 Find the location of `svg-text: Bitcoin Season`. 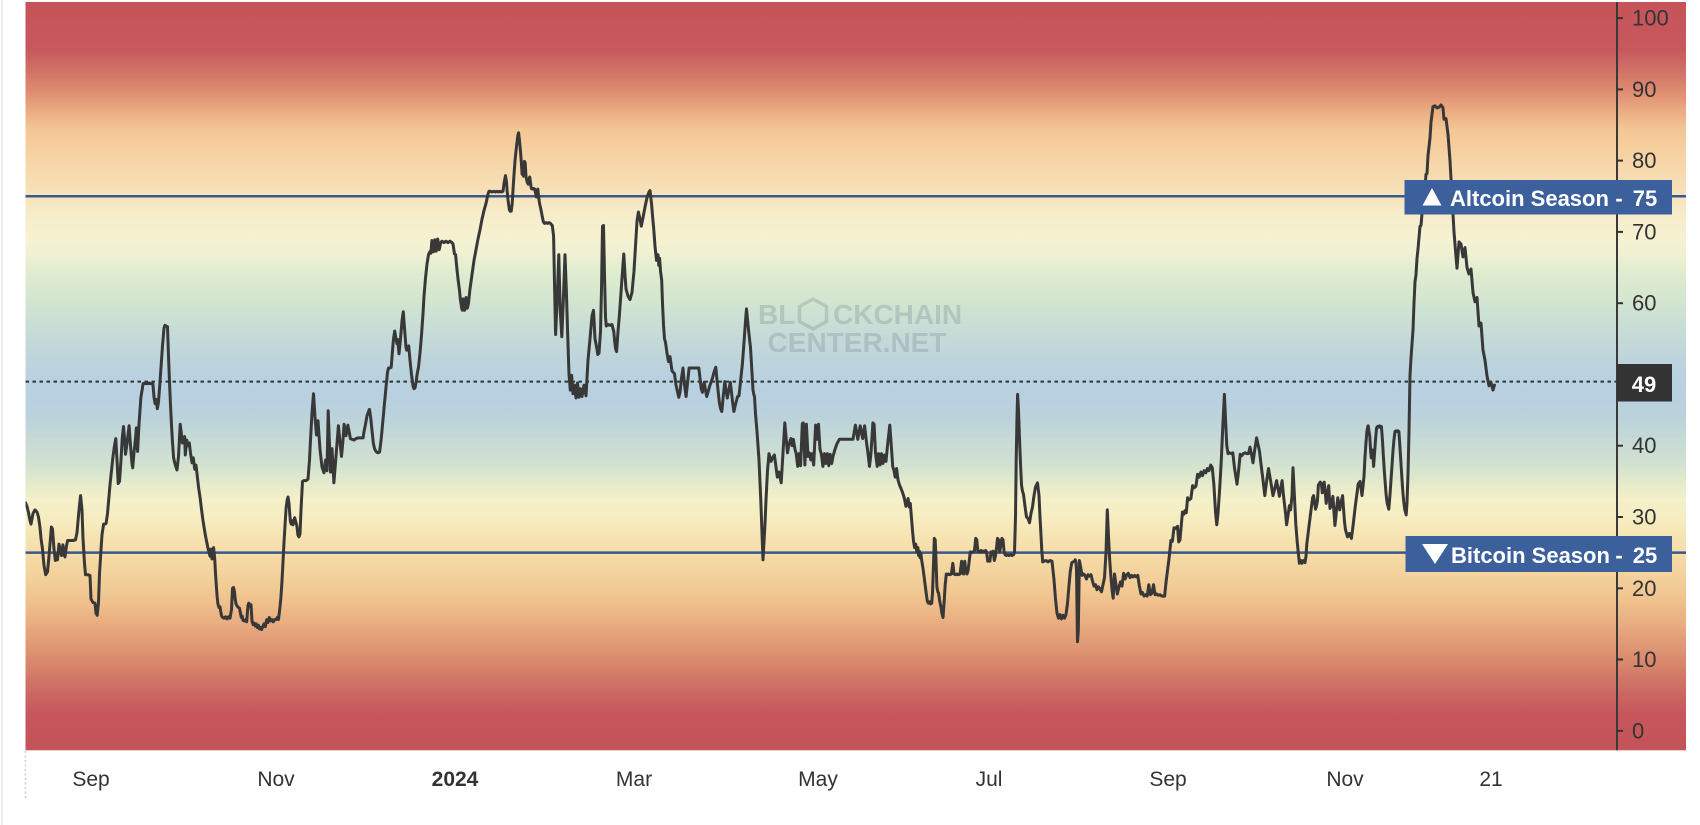

svg-text: Bitcoin Season is located at coordinates (1530, 555).